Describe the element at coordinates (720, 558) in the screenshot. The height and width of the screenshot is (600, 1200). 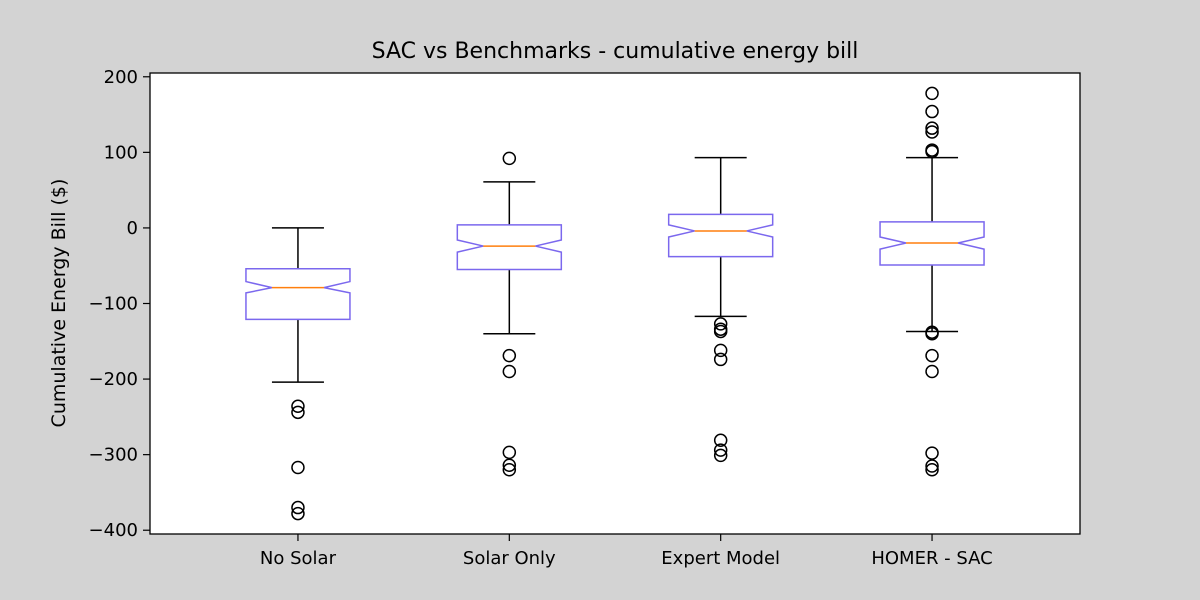
I see `x-tick-label: Expert Model` at that location.